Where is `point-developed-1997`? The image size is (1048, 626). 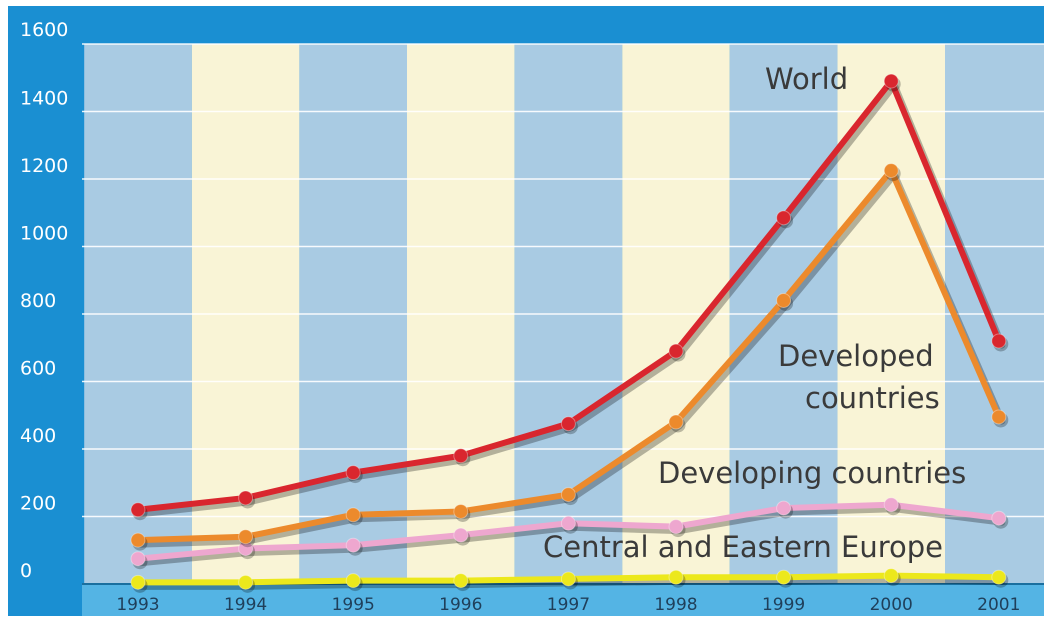 point-developed-1997 is located at coordinates (568, 495).